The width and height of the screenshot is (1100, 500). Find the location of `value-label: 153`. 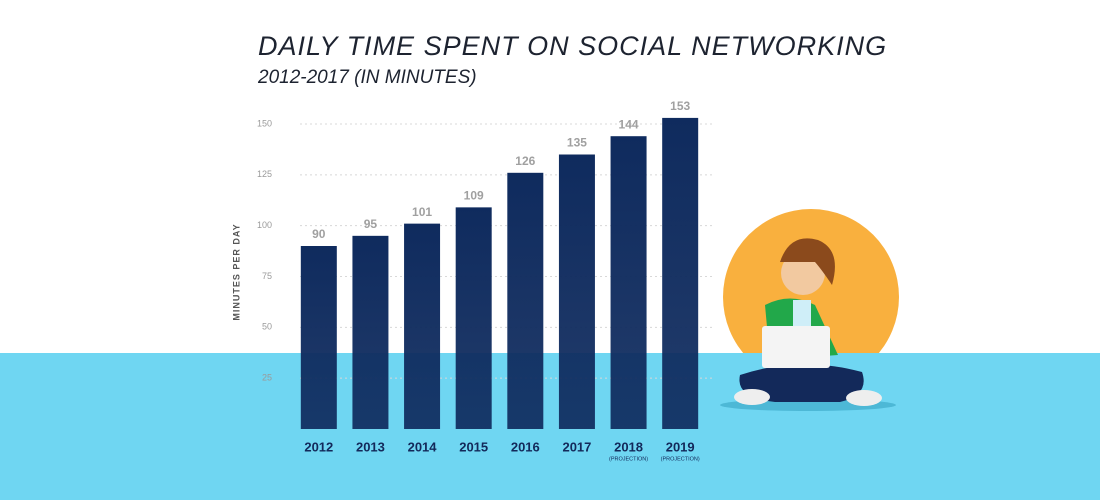

value-label: 153 is located at coordinates (680, 106).